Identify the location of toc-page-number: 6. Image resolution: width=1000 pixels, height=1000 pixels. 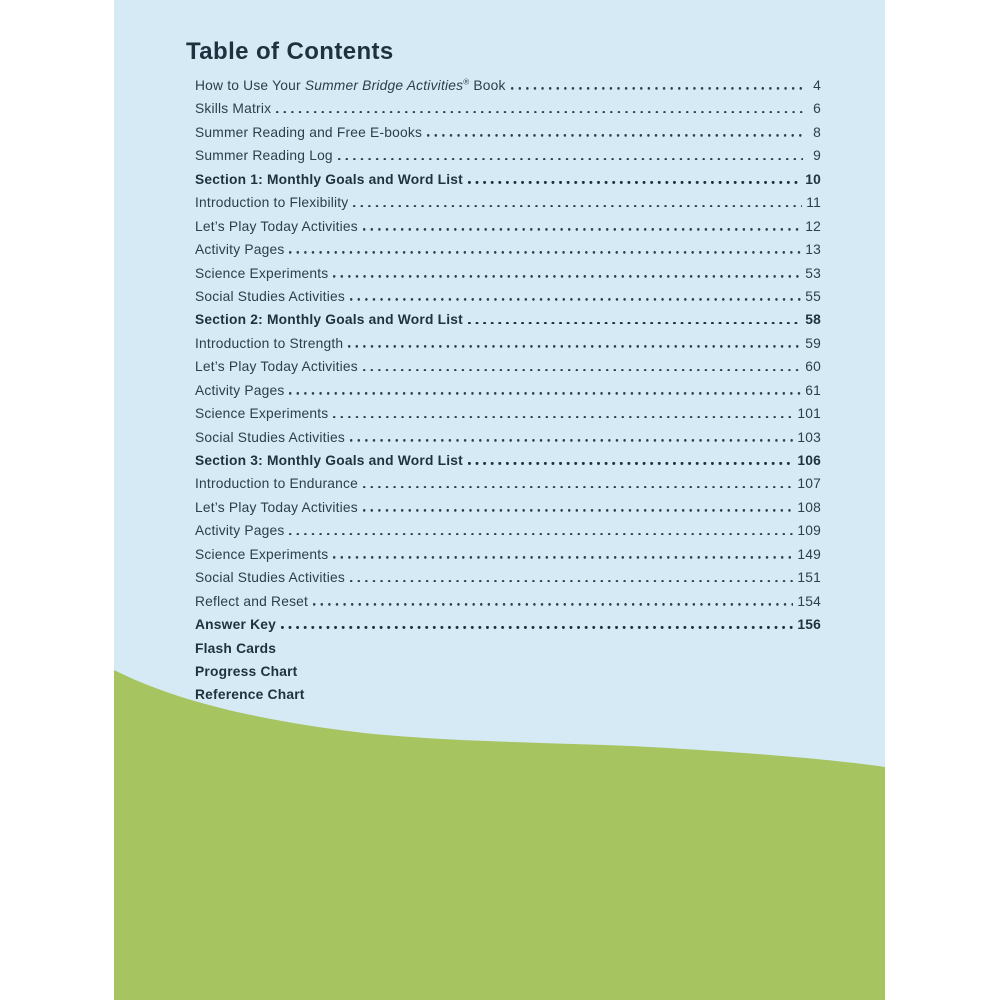
(817, 109).